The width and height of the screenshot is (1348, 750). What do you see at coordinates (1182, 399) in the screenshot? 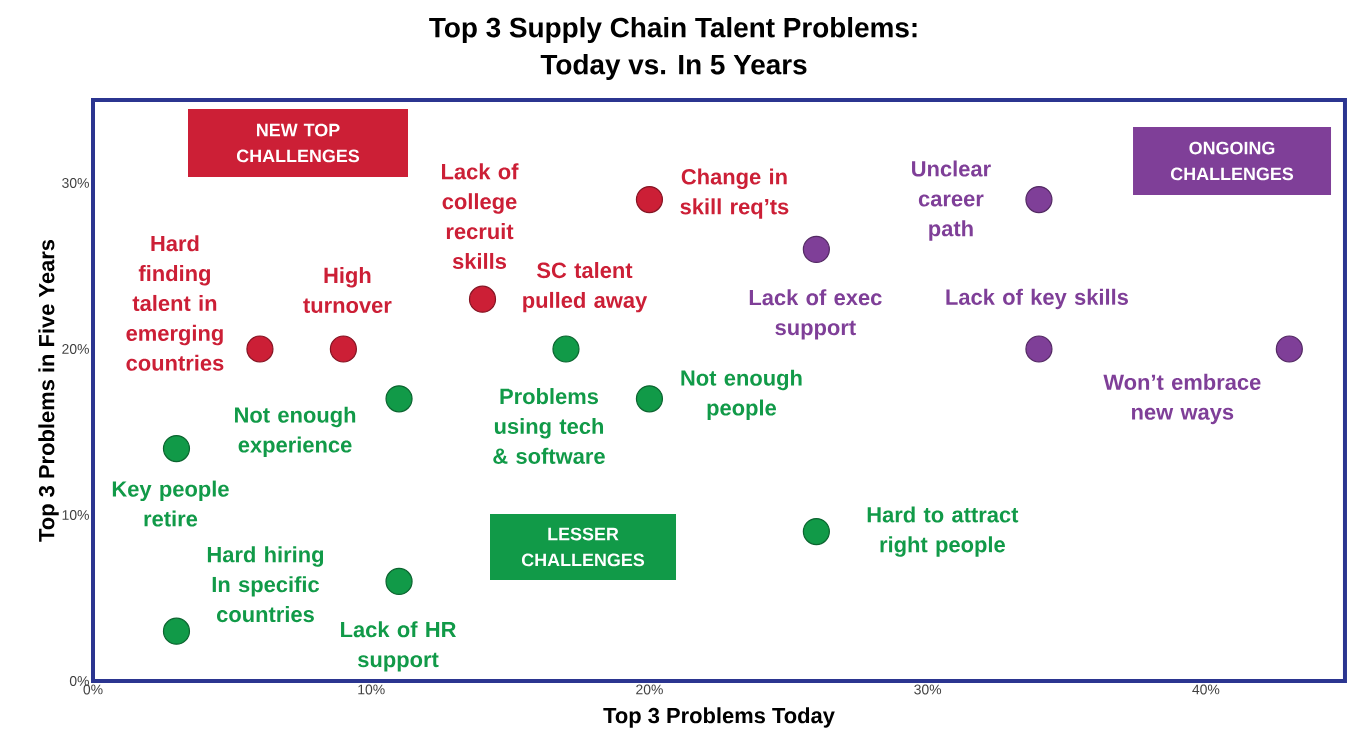
I see `annotation: Won’t embrace new ways` at bounding box center [1182, 399].